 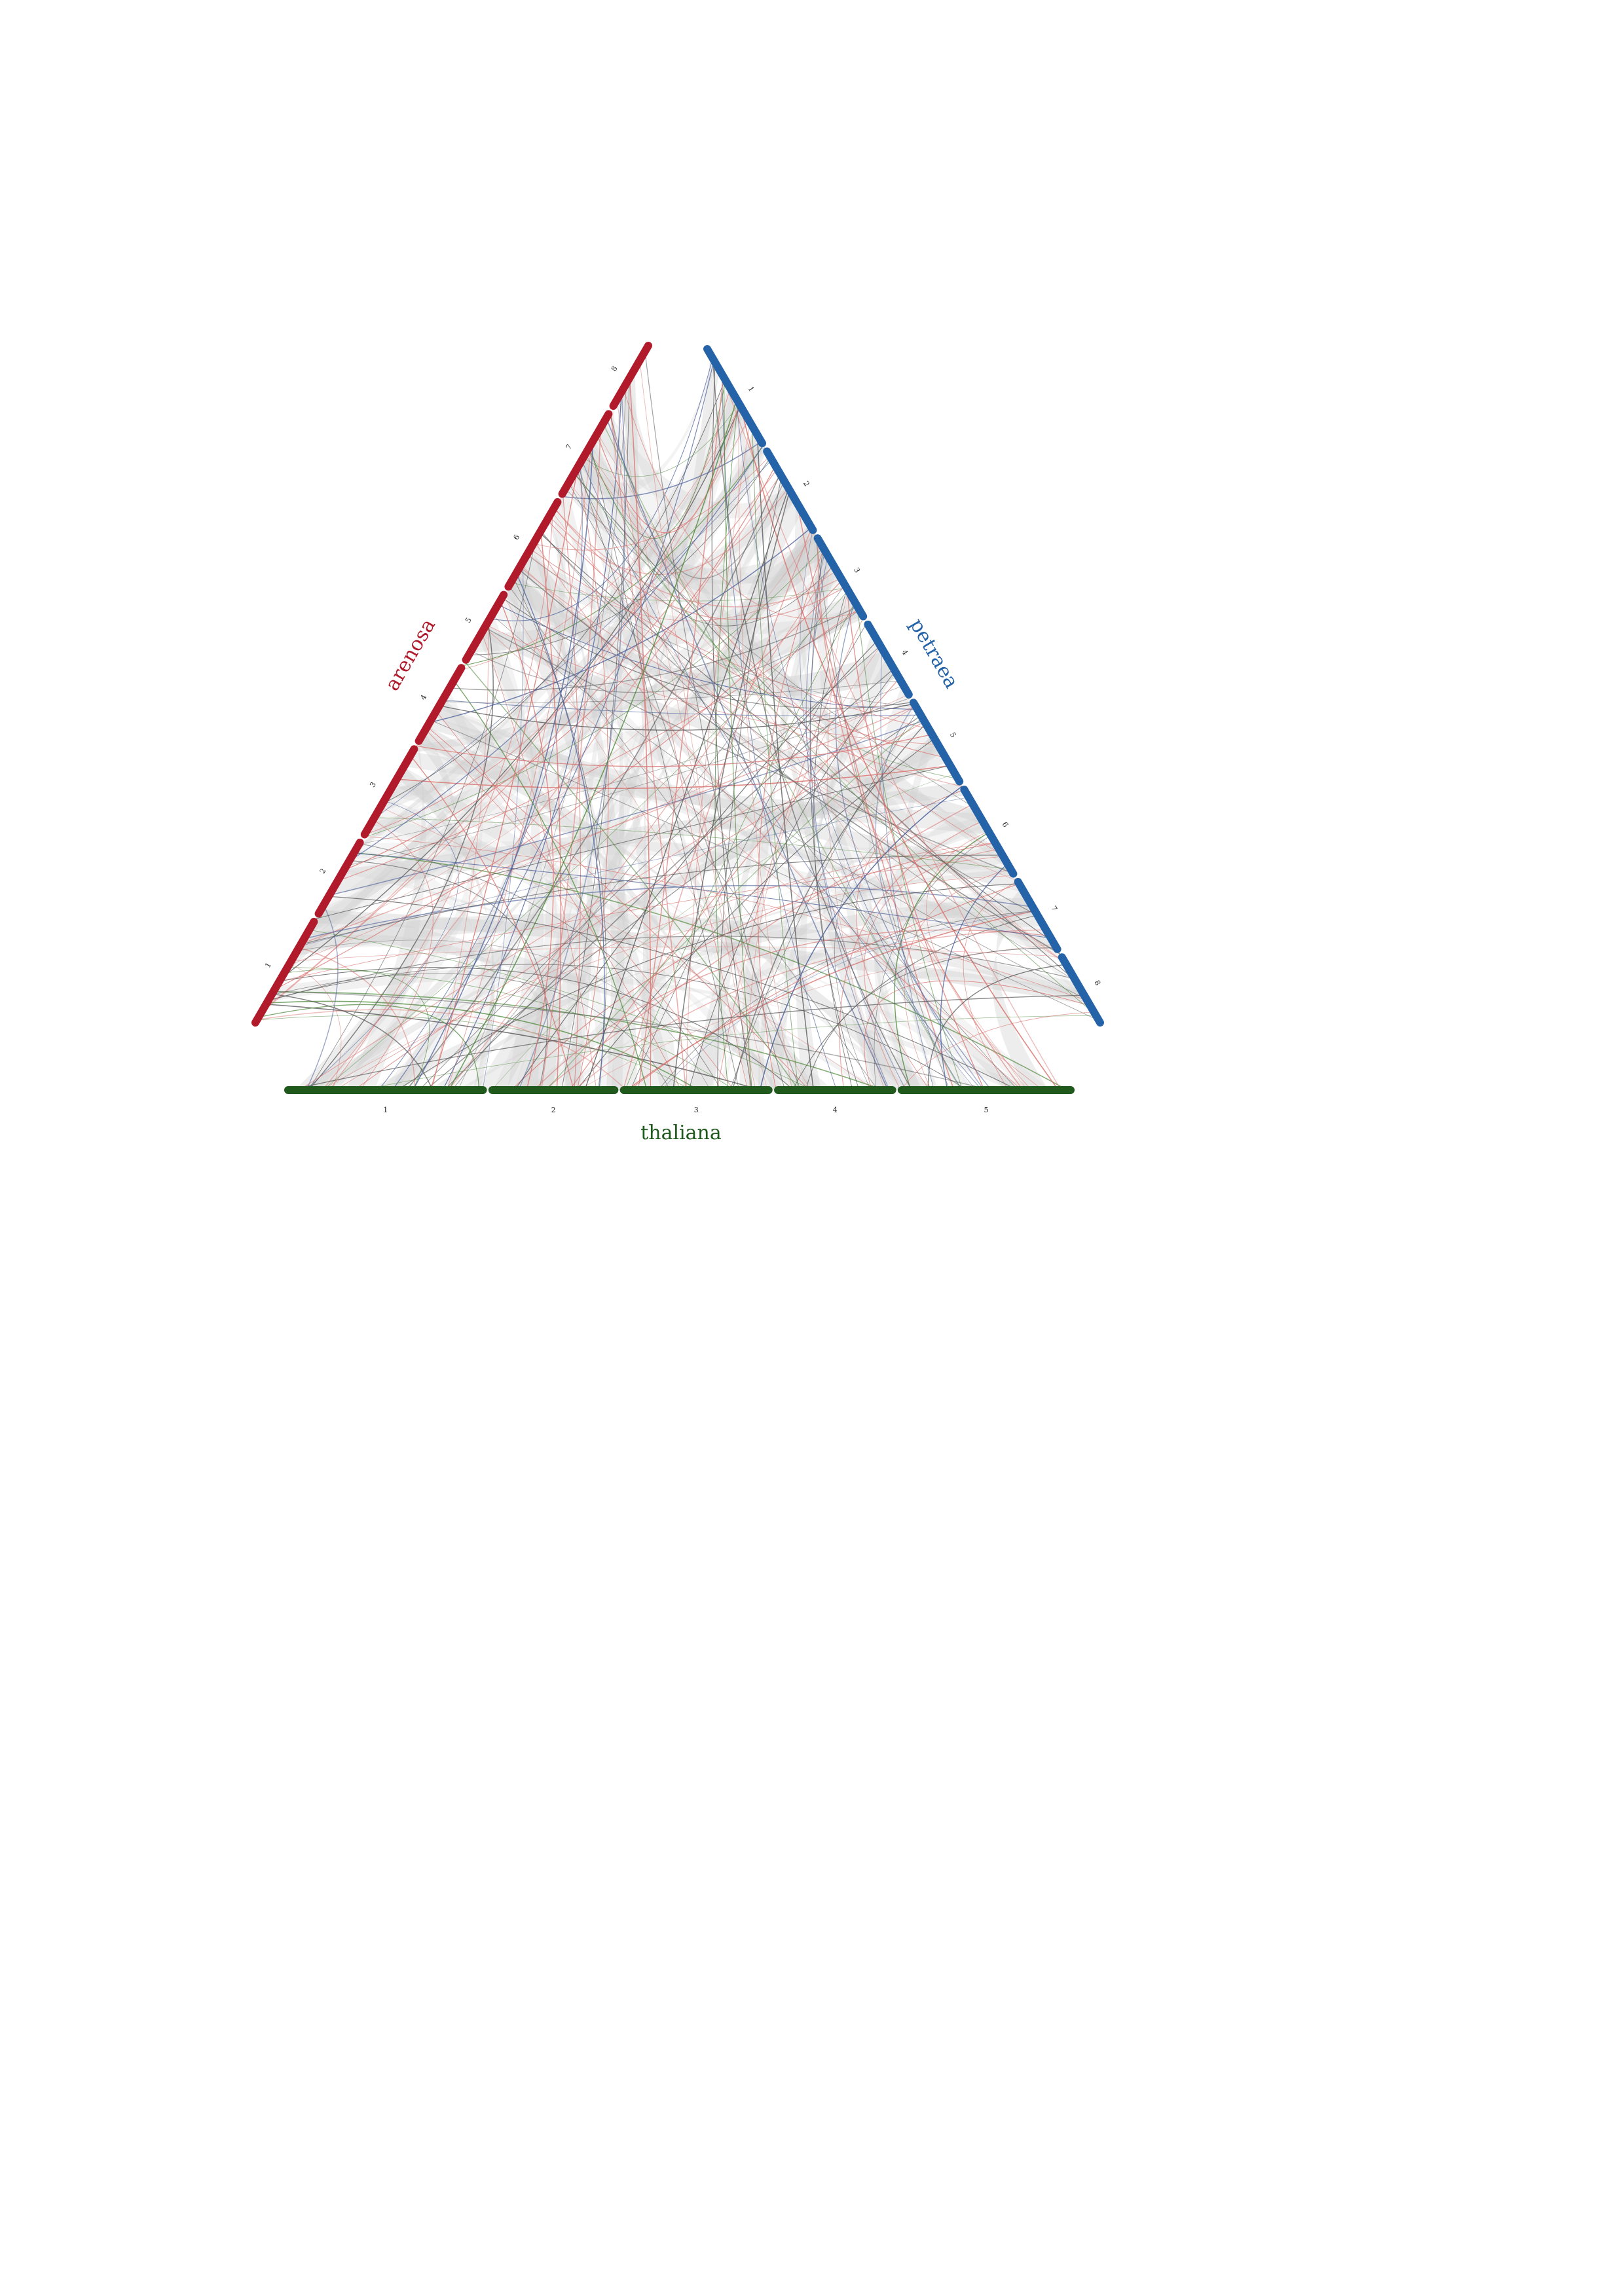 I want to click on chromosome-label-petraea-5: 5, so click(x=953, y=735).